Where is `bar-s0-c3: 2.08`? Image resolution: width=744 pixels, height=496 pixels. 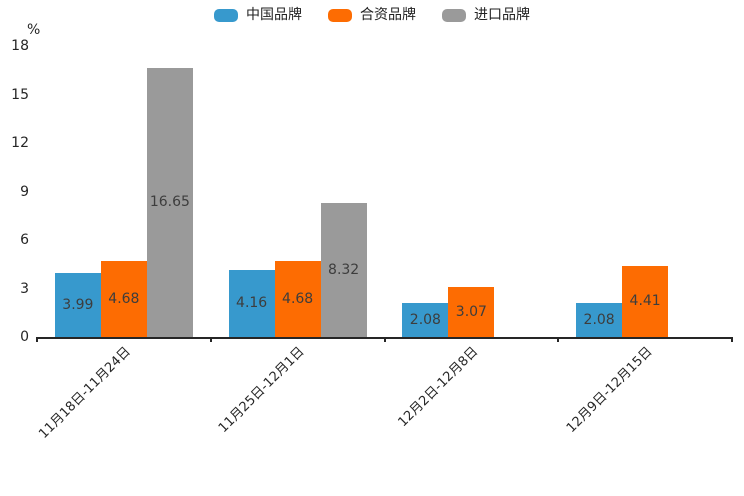 bar-s0-c3: 2.08 is located at coordinates (599, 320).